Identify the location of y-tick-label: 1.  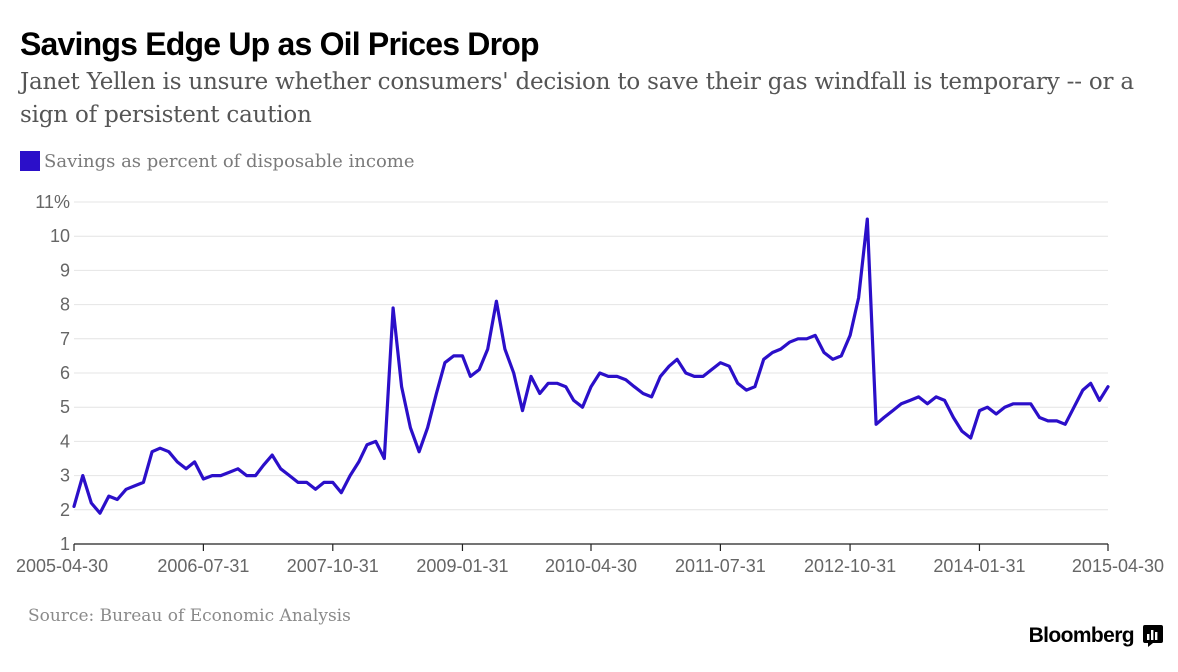
(65, 544).